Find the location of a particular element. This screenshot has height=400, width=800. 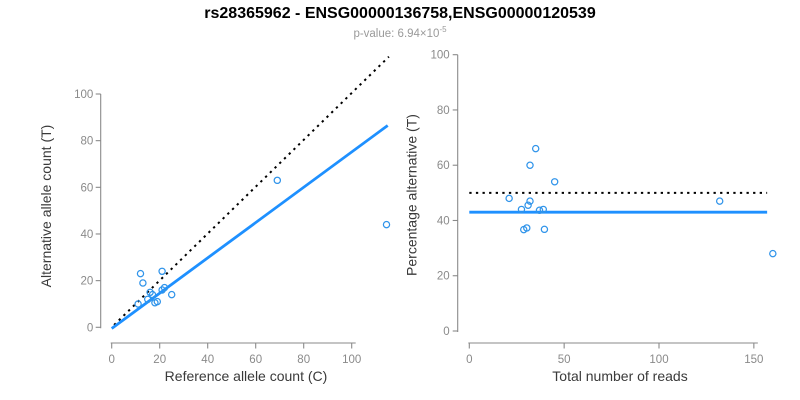

right-y-tick-label: 100 is located at coordinates (440, 56).